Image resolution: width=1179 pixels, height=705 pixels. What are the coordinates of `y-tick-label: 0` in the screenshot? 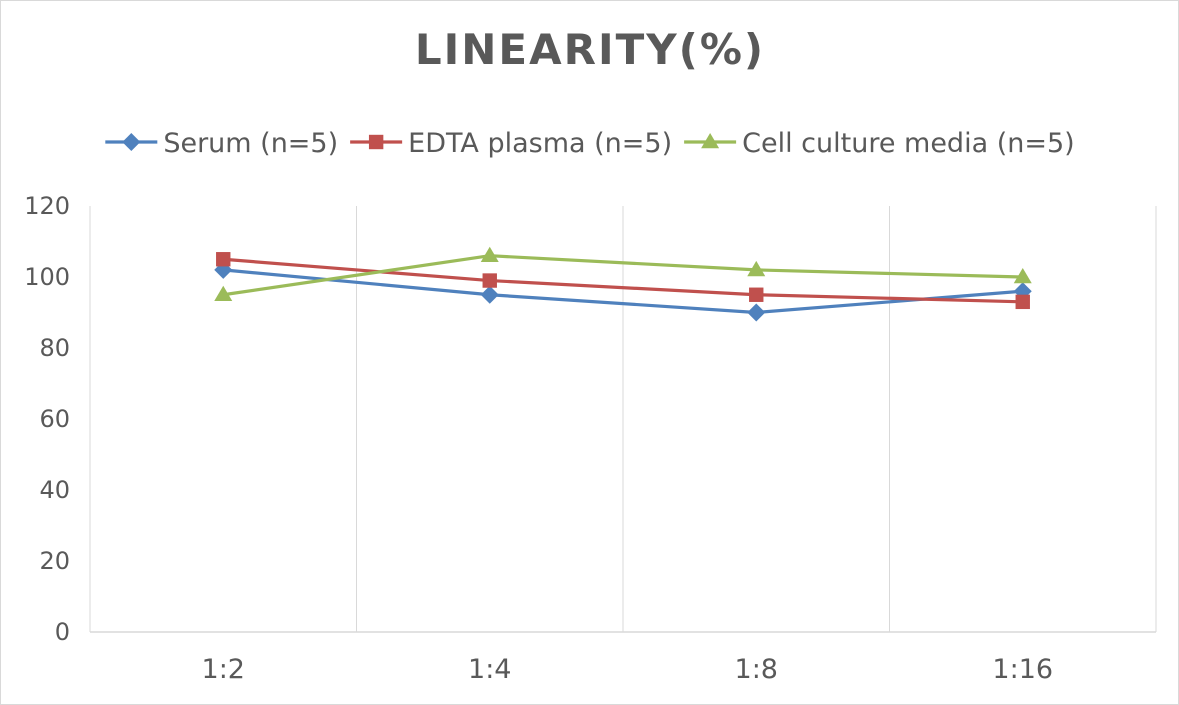 It's located at (62, 632).